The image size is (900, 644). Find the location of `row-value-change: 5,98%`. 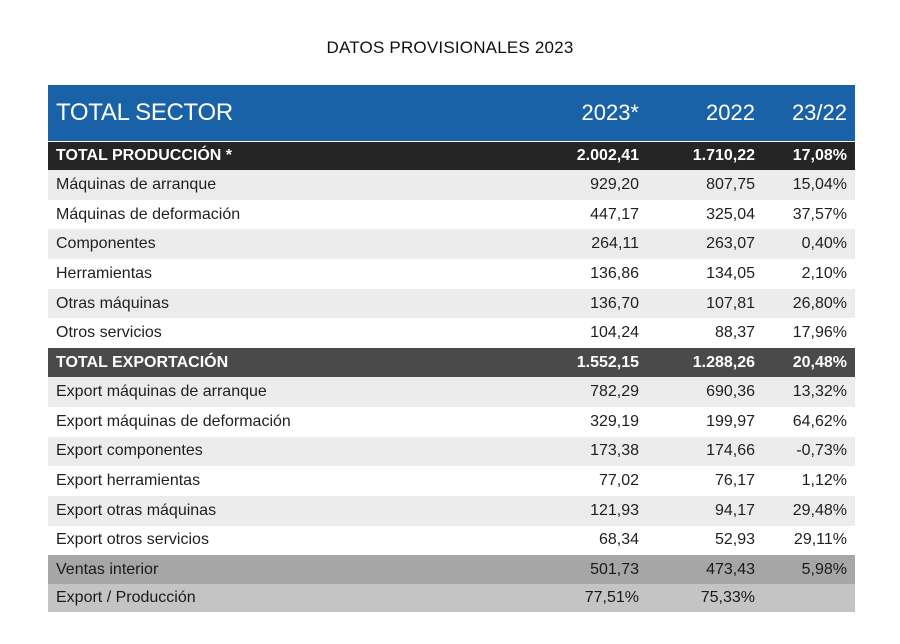

row-value-change: 5,98% is located at coordinates (824, 569).